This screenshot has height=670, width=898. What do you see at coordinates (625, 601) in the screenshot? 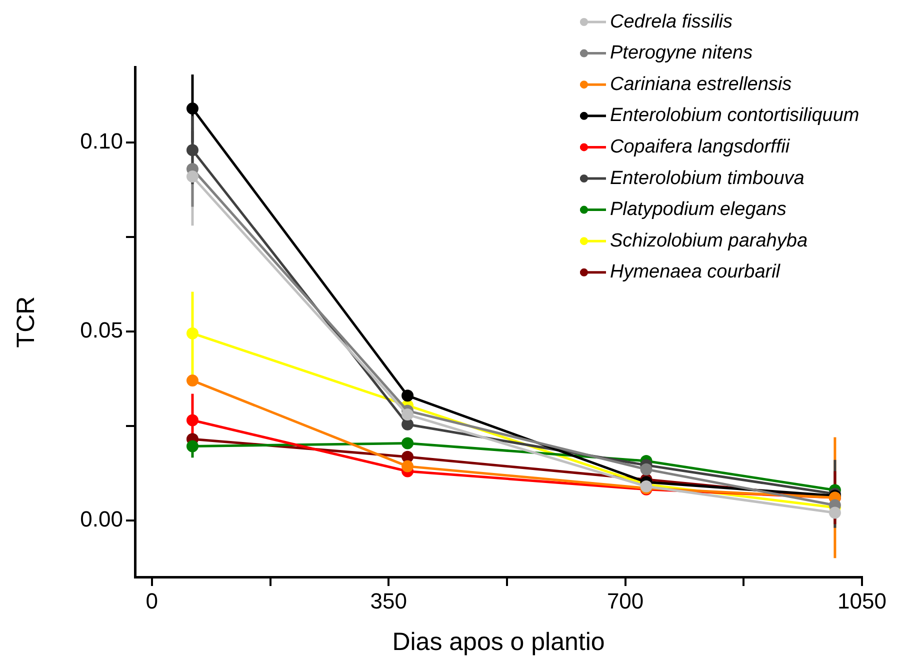
I see `x-tick-label: 700` at bounding box center [625, 601].